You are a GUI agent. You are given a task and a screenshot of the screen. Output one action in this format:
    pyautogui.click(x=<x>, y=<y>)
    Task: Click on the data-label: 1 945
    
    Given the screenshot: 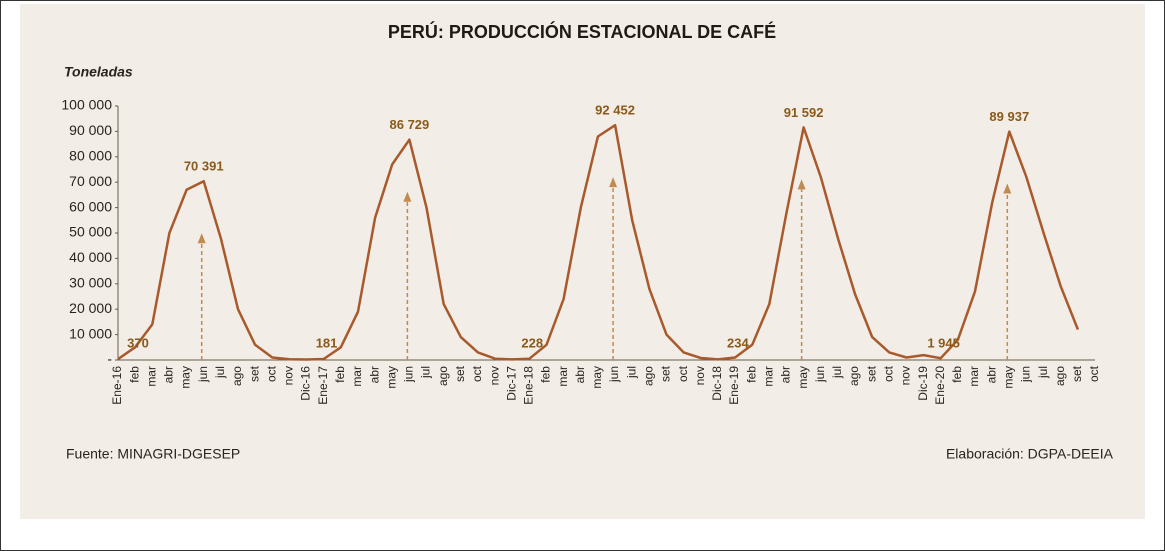 What is the action you would take?
    pyautogui.click(x=943, y=342)
    